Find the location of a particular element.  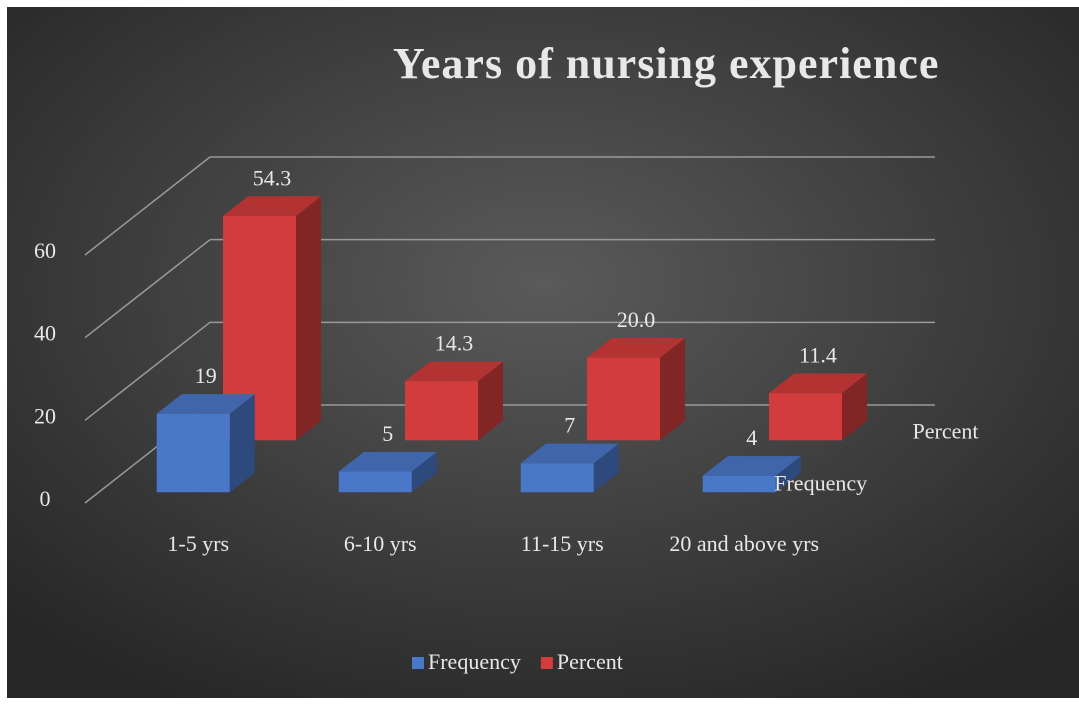

y-tick-label: 60 is located at coordinates (45, 250).